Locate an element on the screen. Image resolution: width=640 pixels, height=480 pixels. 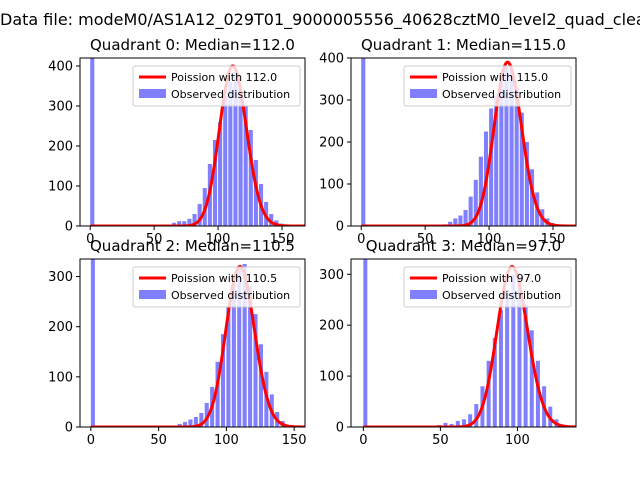
chart-title: Quadrant 3: Median=97.0 is located at coordinates (463, 246).